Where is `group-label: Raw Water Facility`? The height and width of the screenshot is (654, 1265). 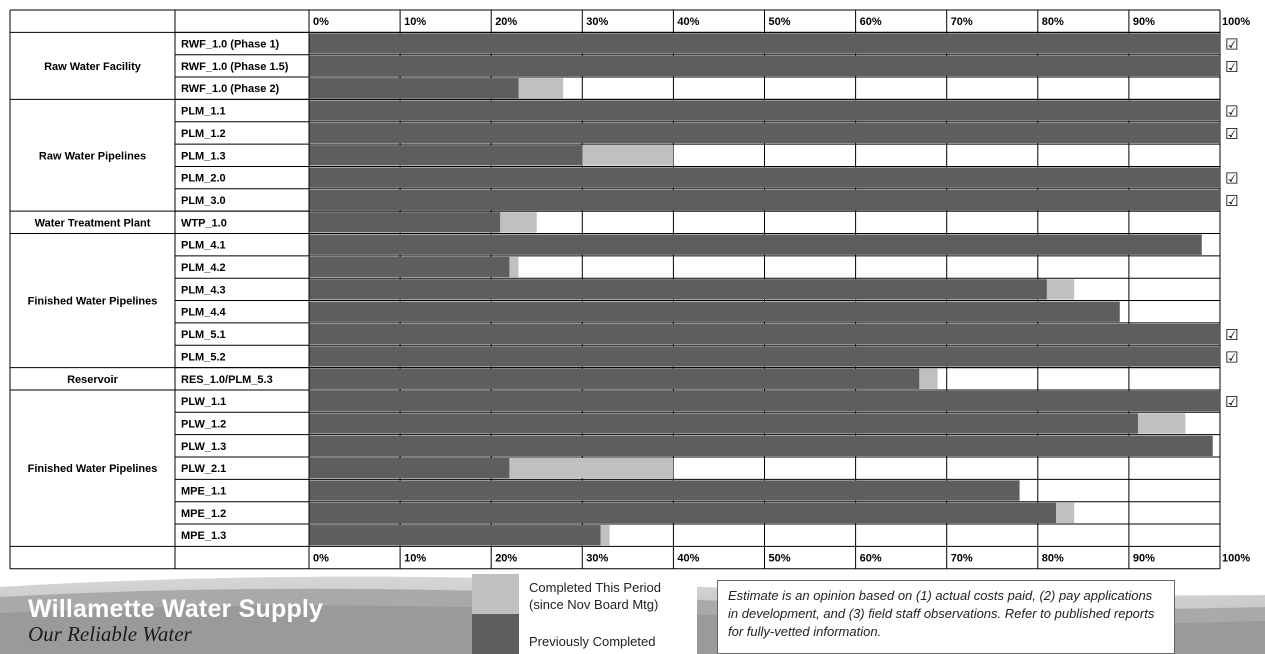
group-label: Raw Water Facility is located at coordinates (93, 67).